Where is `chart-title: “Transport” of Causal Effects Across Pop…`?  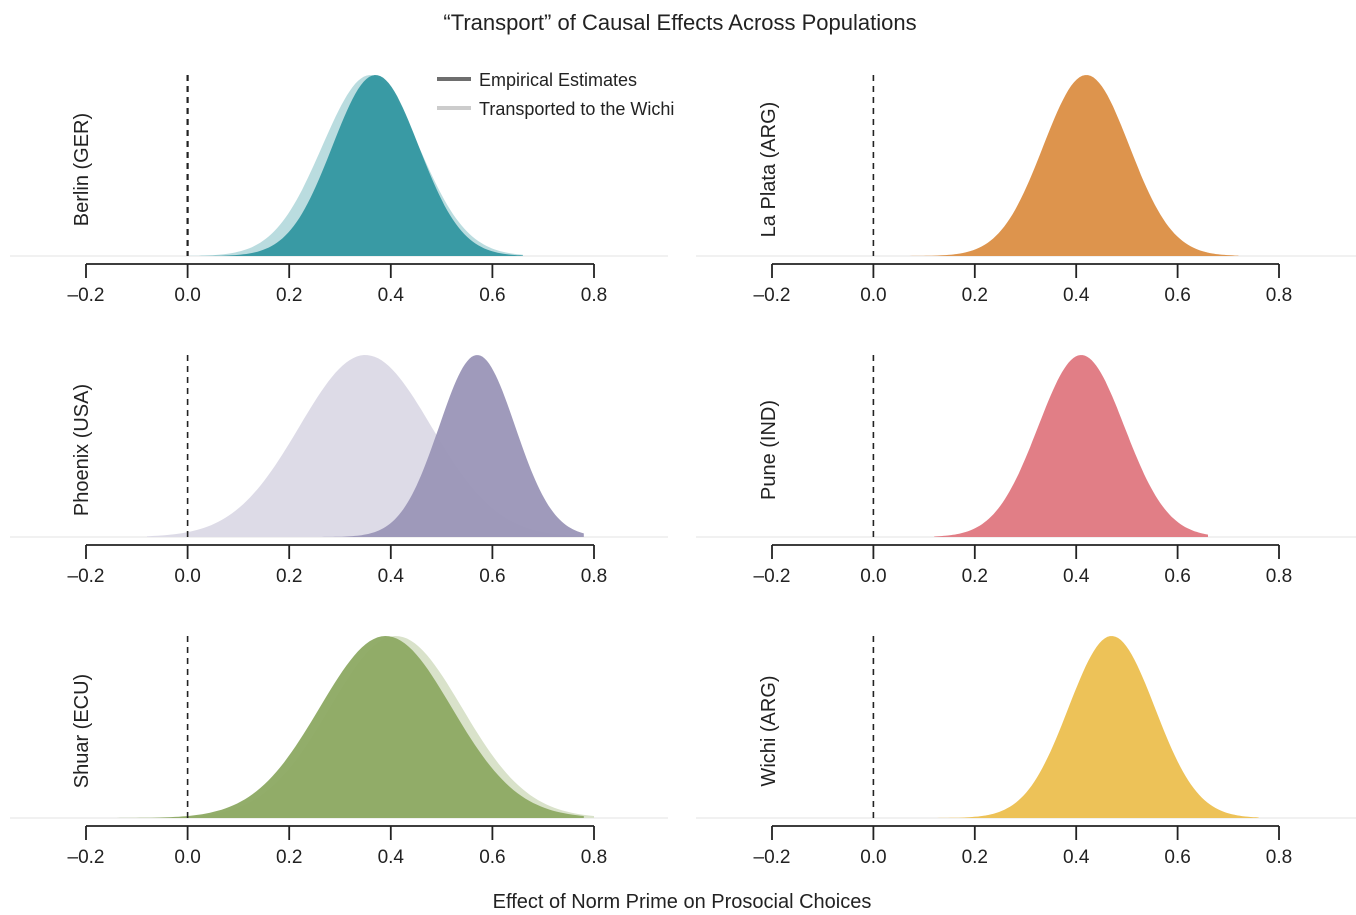
chart-title: “Transport” of Causal Effects Across Pop… is located at coordinates (679, 22).